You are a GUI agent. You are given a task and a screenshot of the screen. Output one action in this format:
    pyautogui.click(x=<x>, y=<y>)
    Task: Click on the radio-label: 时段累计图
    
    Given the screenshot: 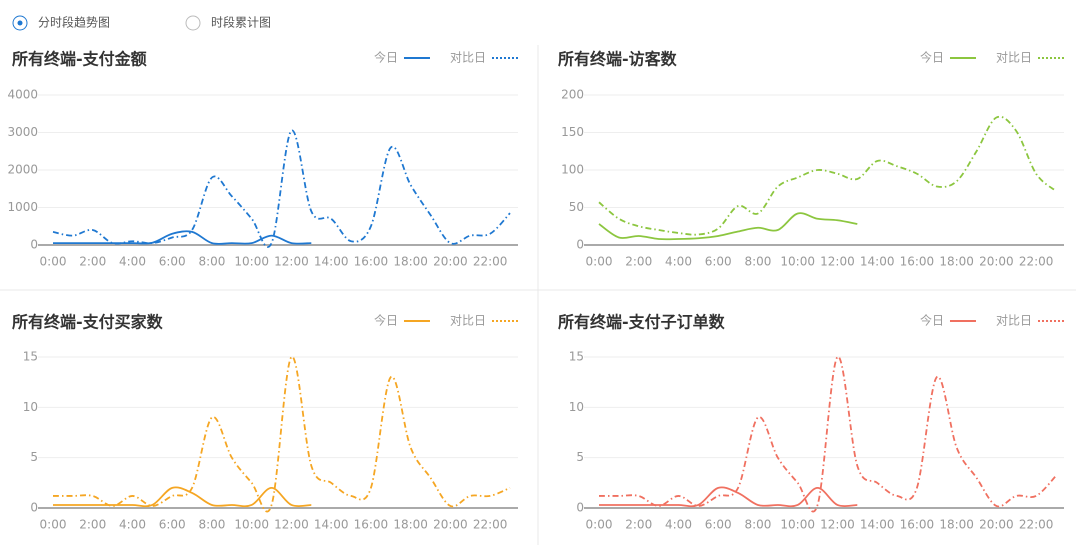 What is the action you would take?
    pyautogui.click(x=241, y=22)
    